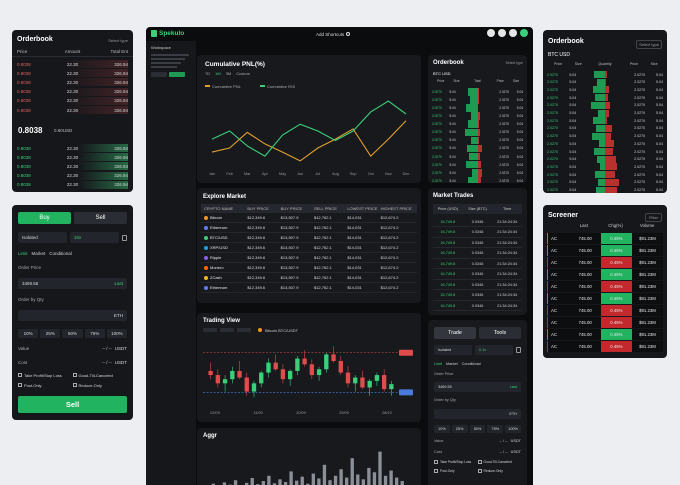 This screenshot has height=485, width=680. What do you see at coordinates (616, 274) in the screenshot?
I see `change: 0.45%` at bounding box center [616, 274].